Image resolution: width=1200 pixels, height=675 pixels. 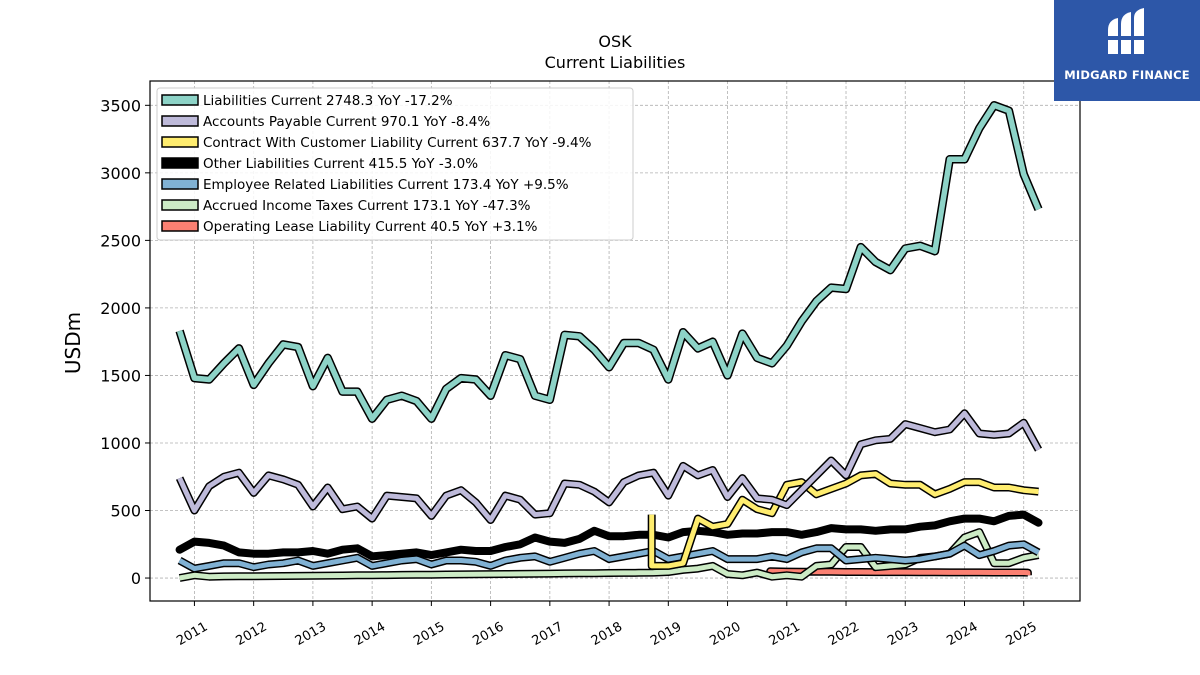 I want to click on y-tick-label: 2000, so click(x=120, y=308).